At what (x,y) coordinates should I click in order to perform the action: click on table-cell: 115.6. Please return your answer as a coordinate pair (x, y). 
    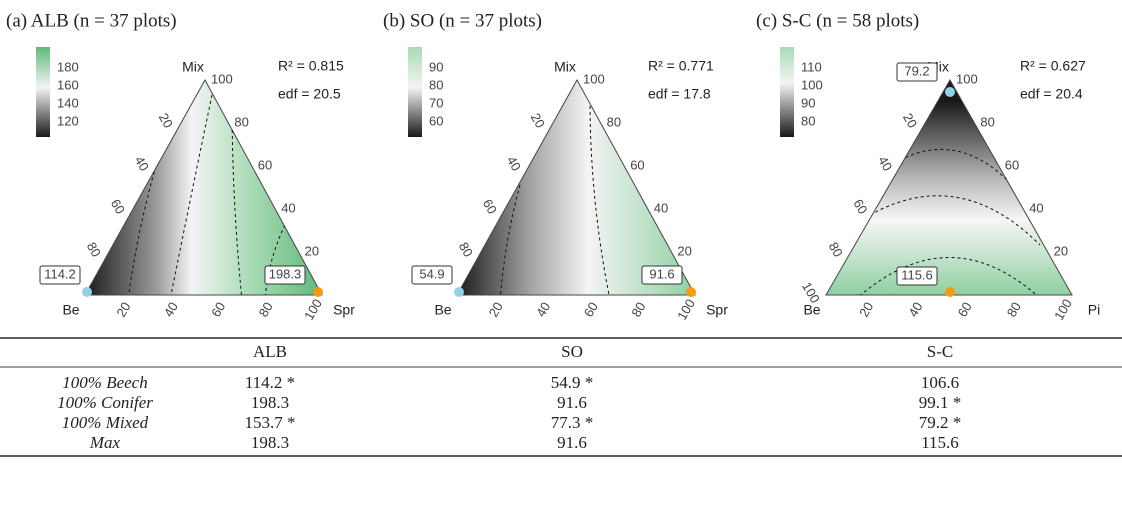
    Looking at the image, I should click on (940, 442).